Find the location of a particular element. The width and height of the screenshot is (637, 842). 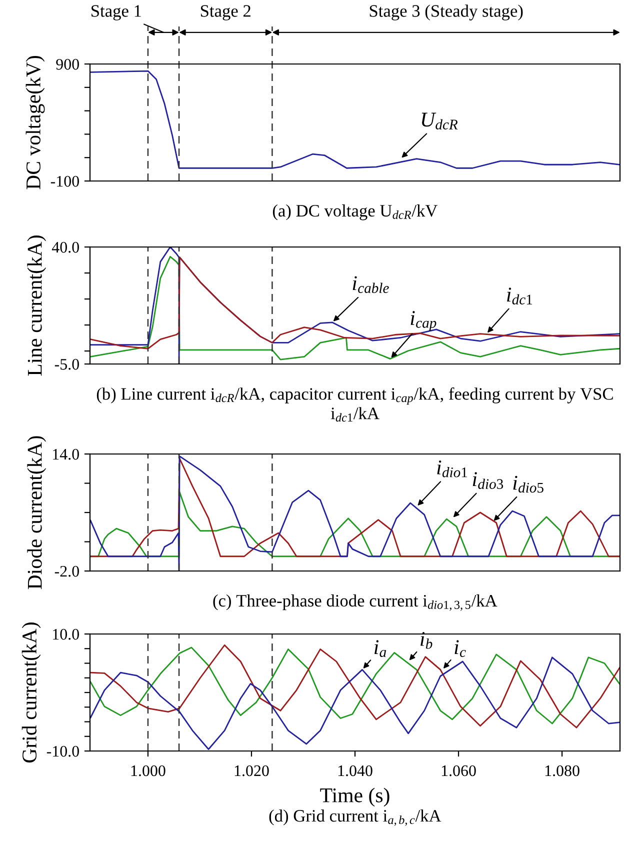

annotation: i$_{c}$ is located at coordinates (460, 648).